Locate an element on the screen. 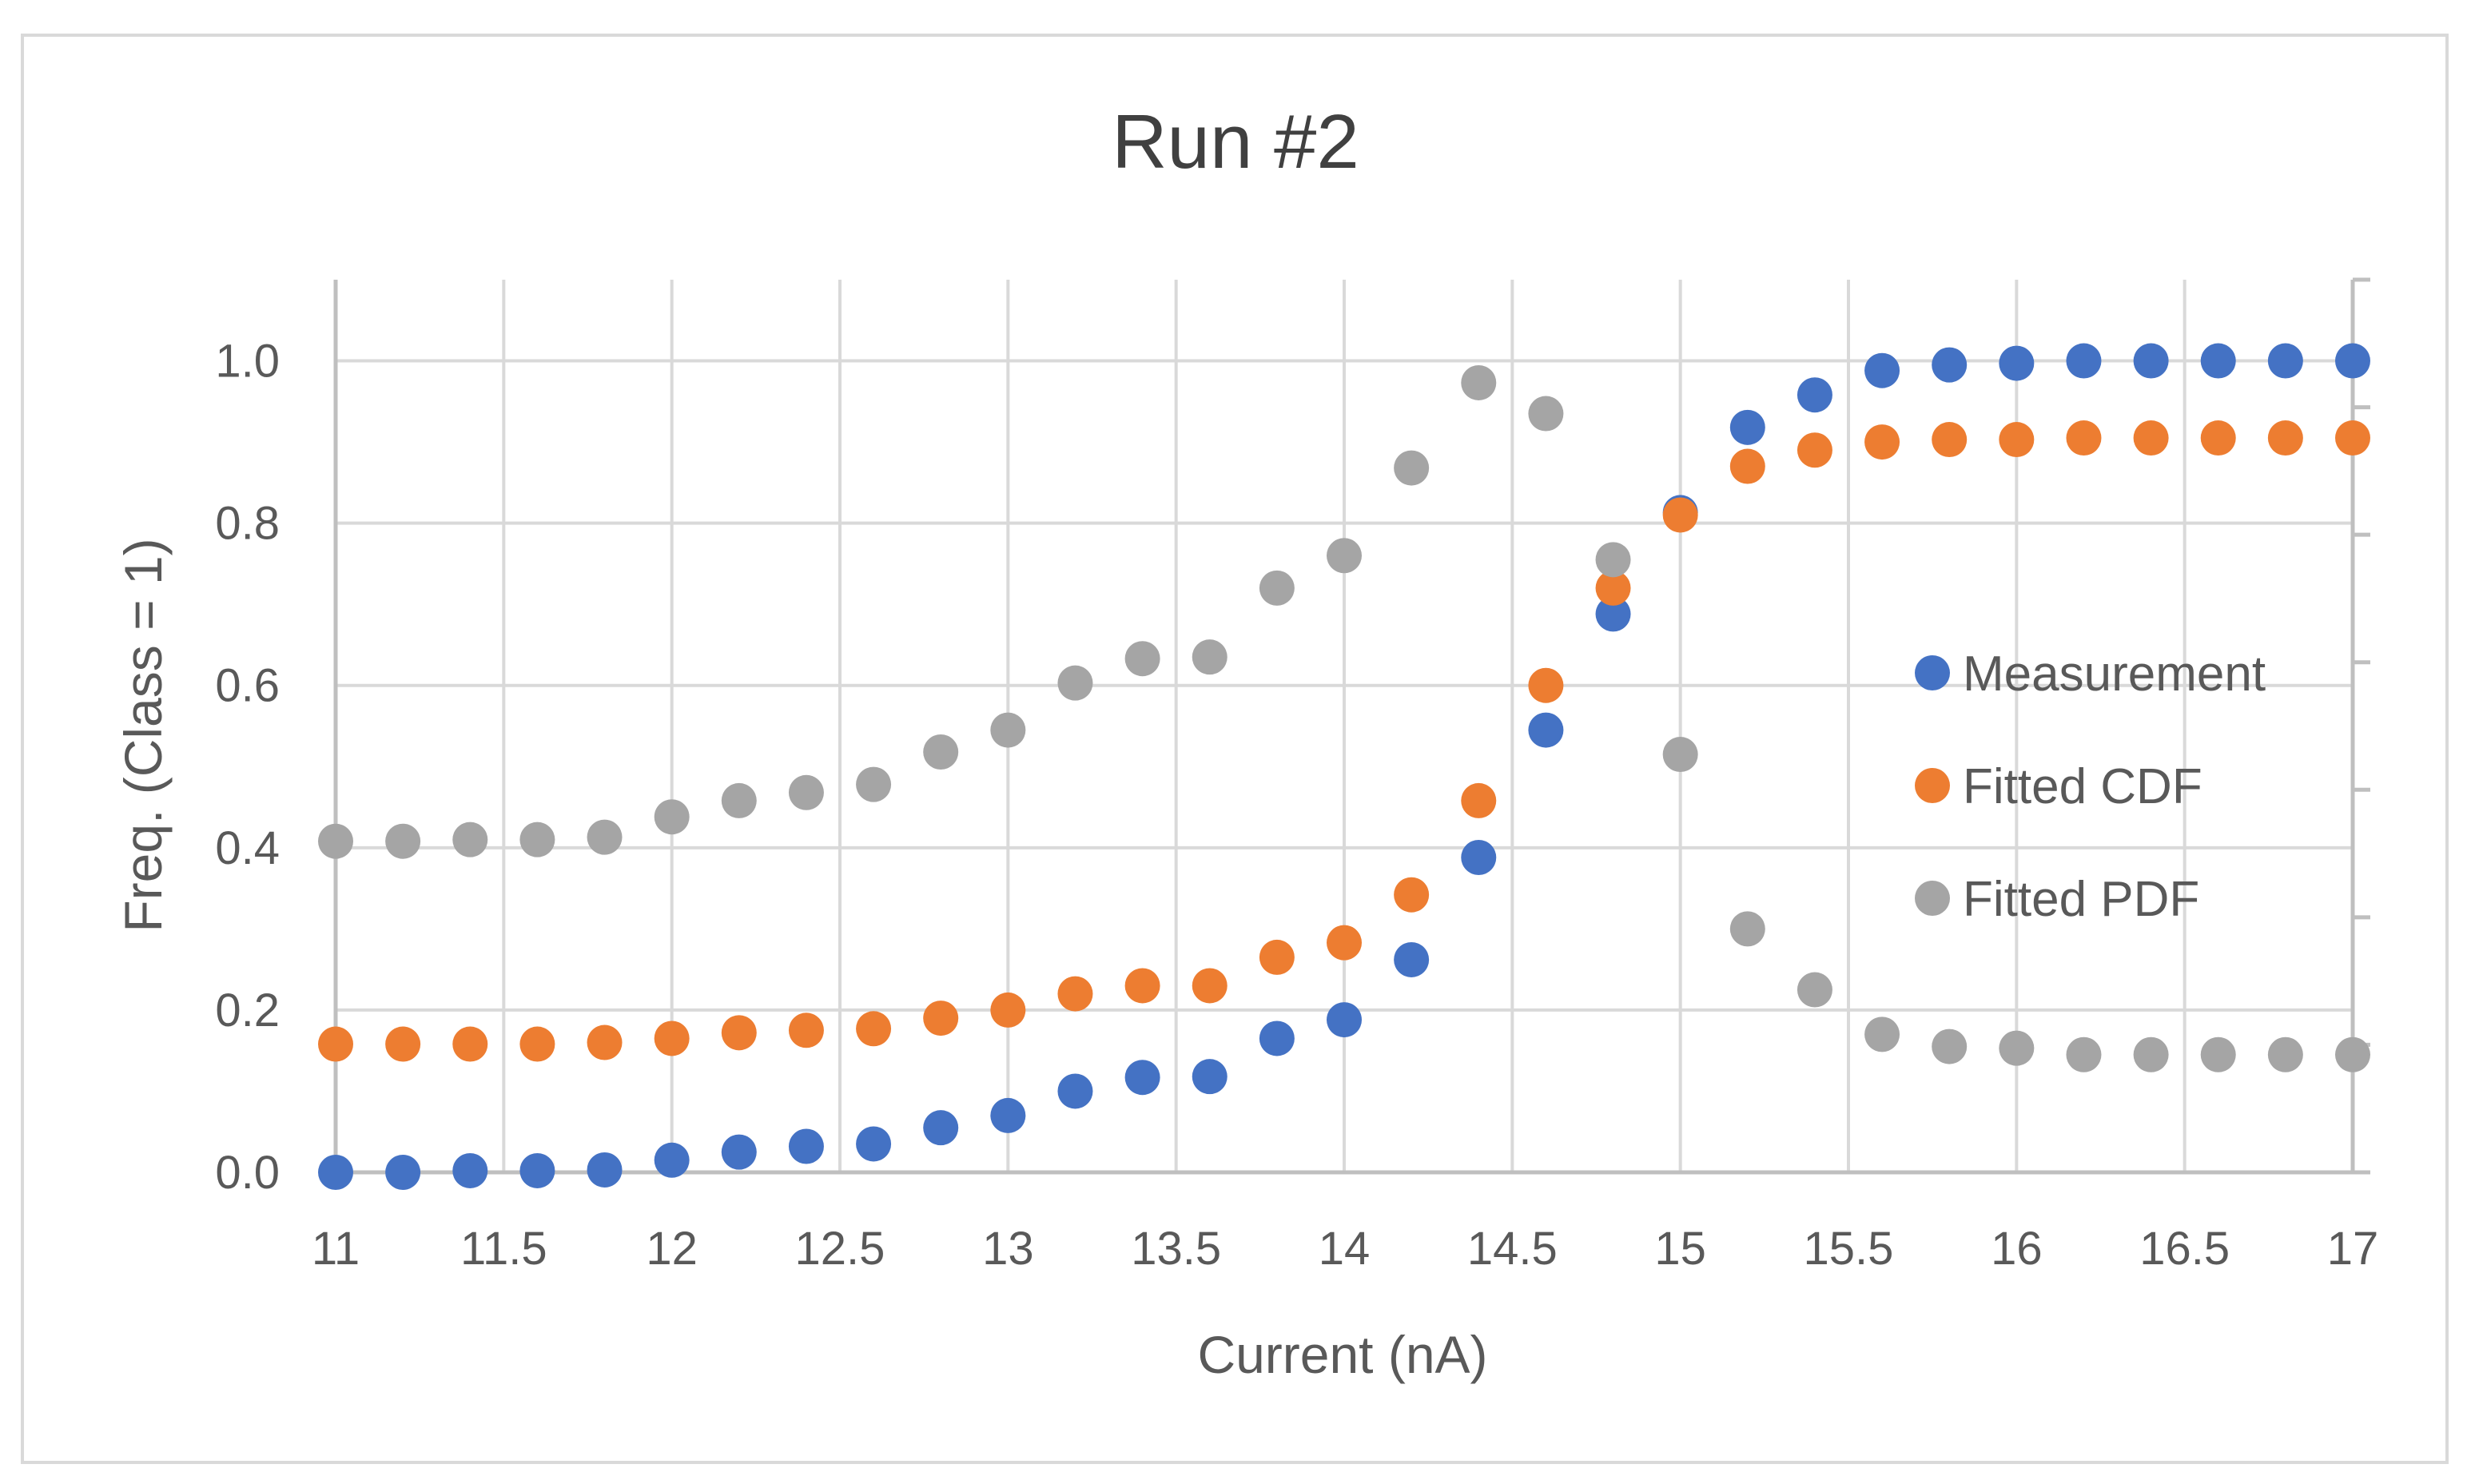 The image size is (2471, 1484). chart-title: Run #2 is located at coordinates (1235, 142).